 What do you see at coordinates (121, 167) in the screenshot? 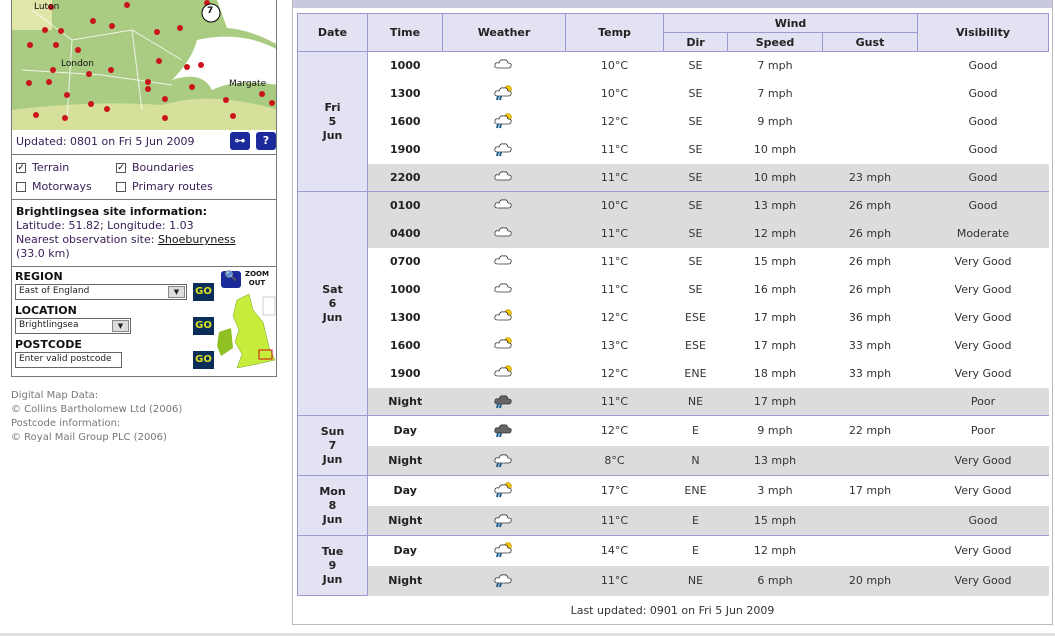
I see `boundaries-checkbox: ✓` at bounding box center [121, 167].